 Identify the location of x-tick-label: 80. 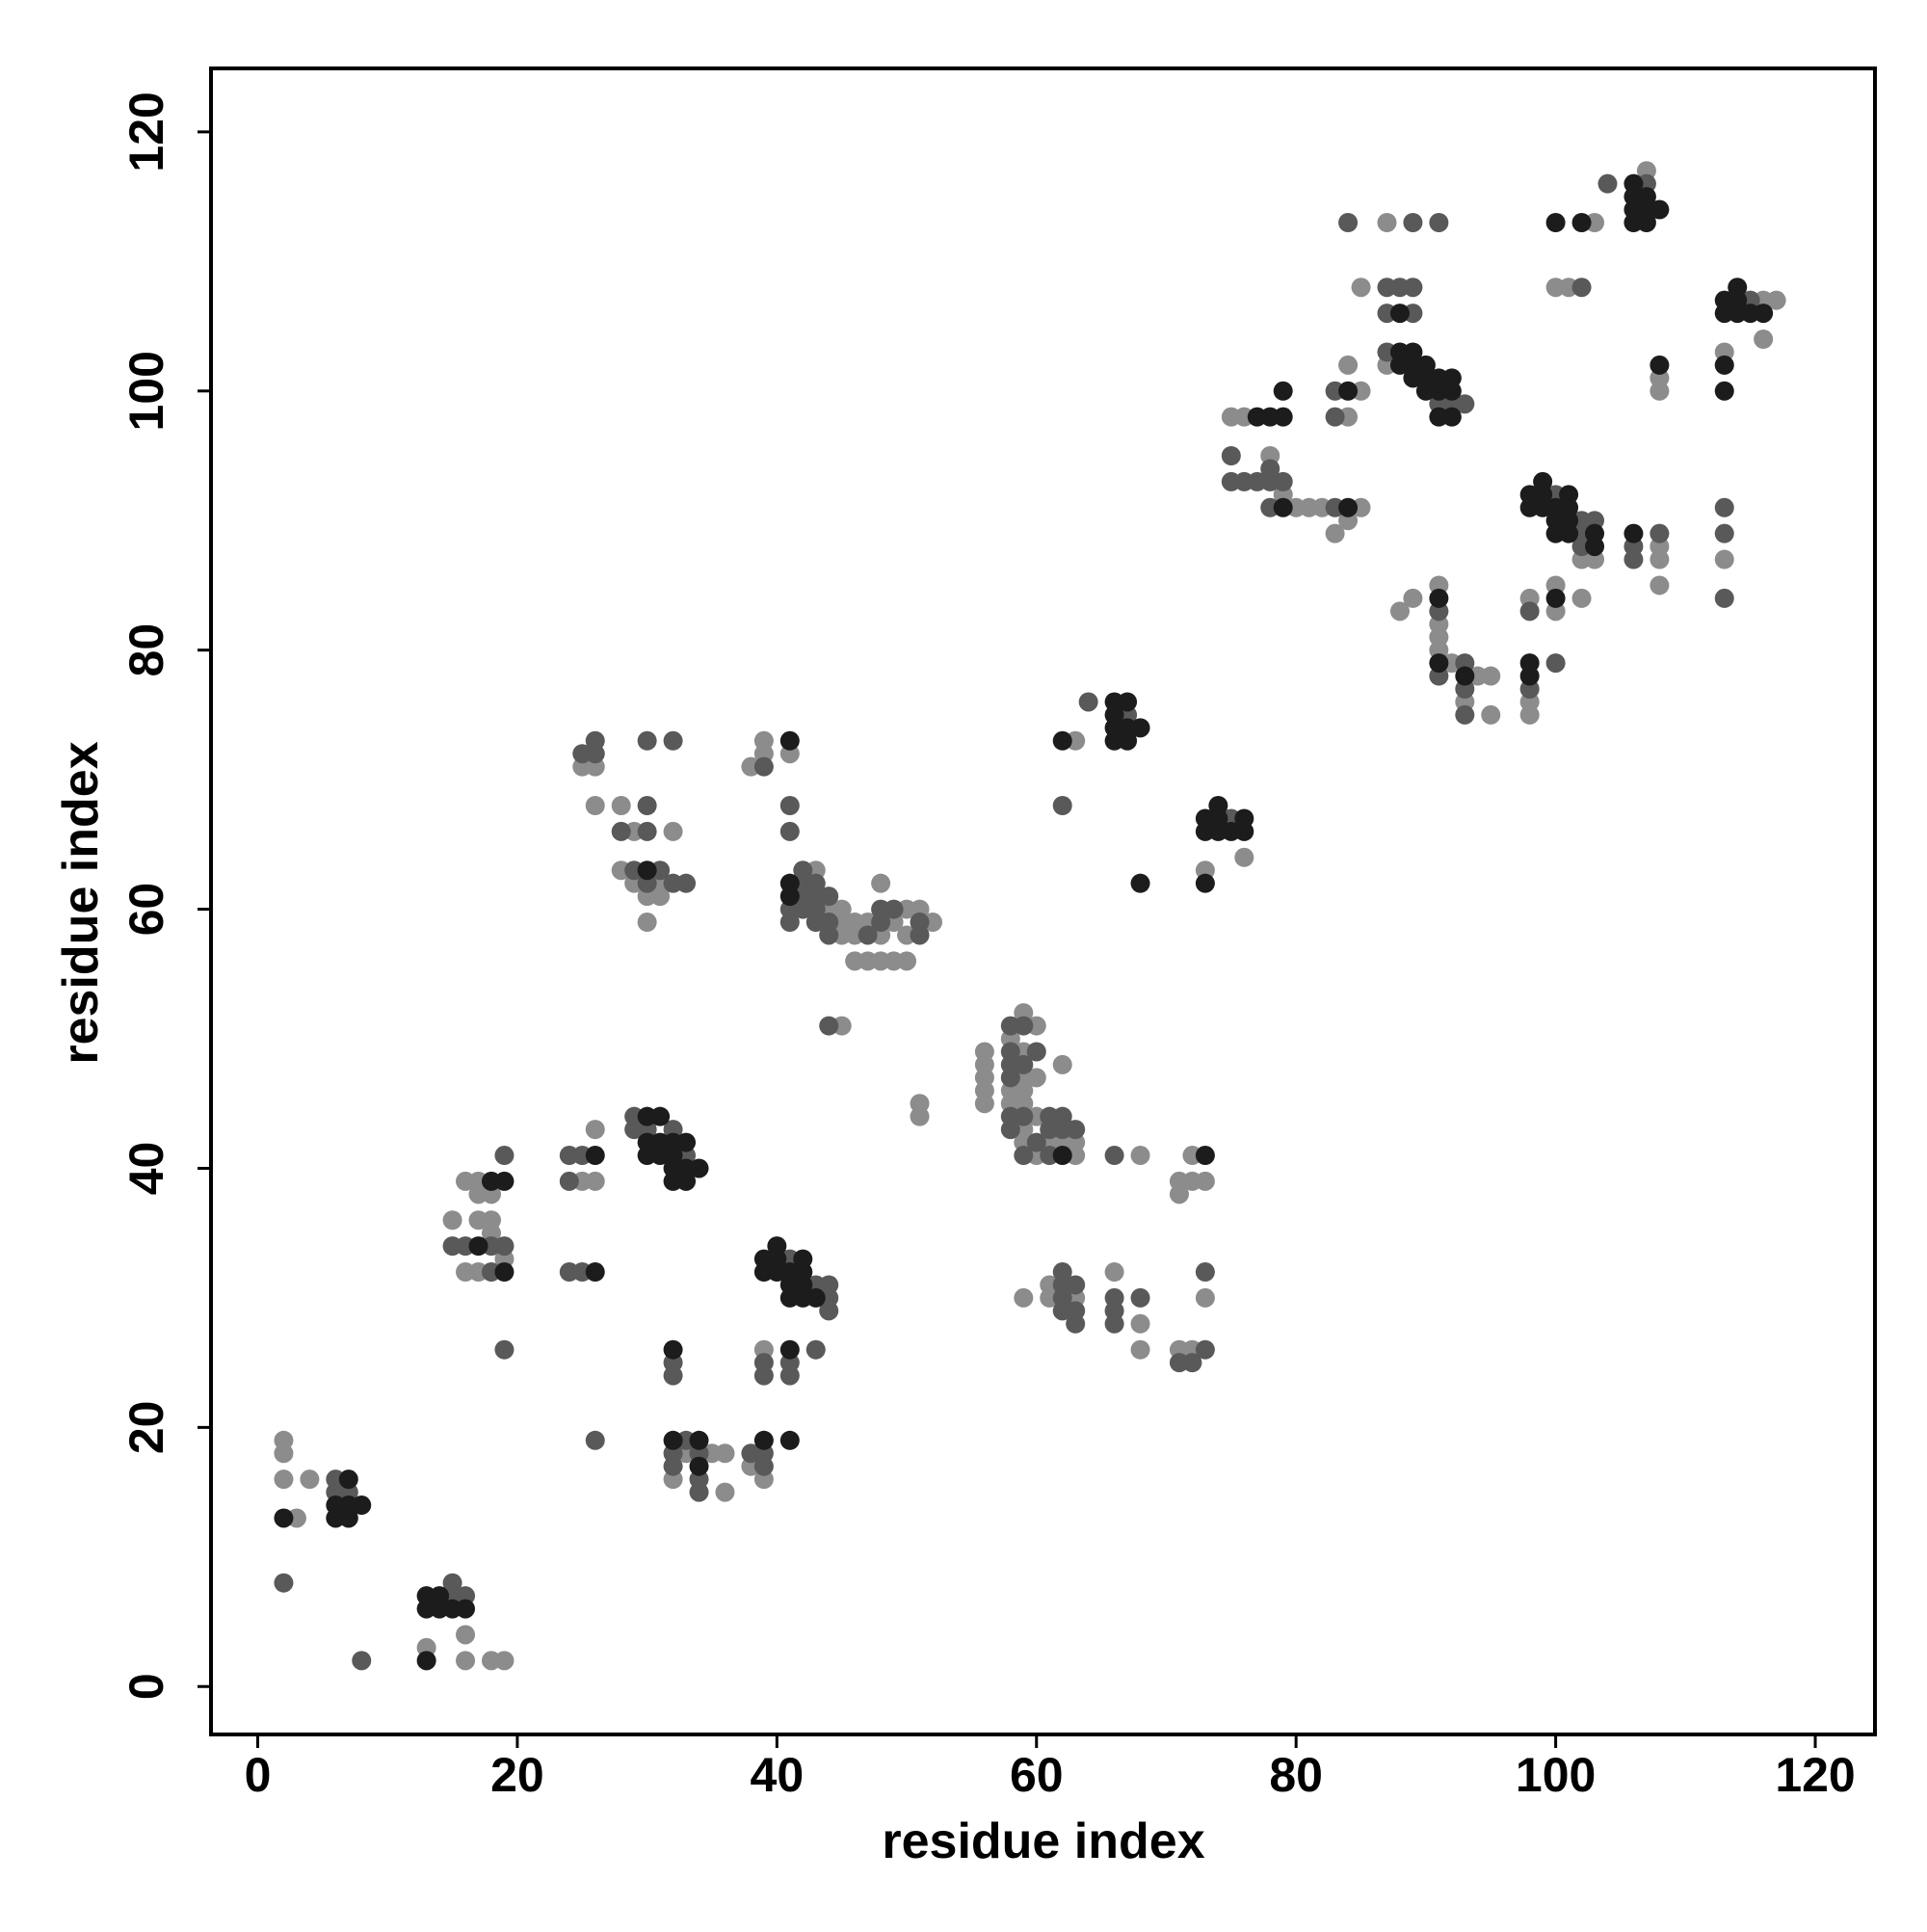
(1296, 1775).